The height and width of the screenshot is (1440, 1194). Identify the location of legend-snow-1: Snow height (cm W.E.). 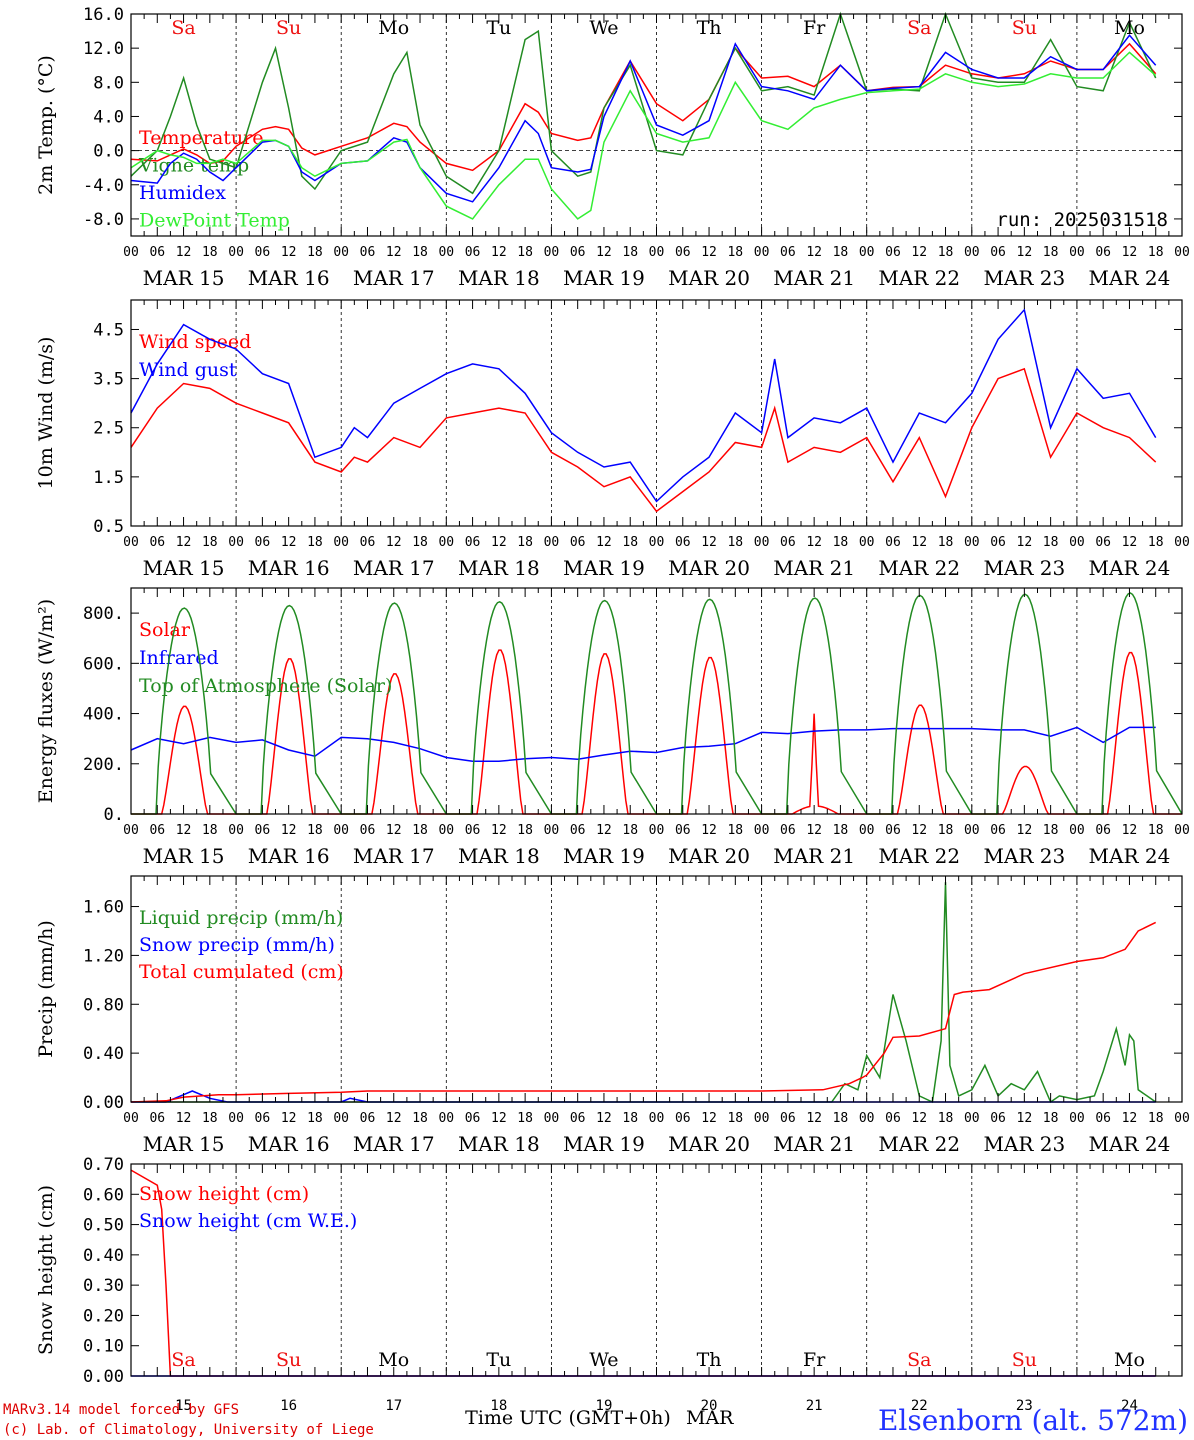
(248, 1221).